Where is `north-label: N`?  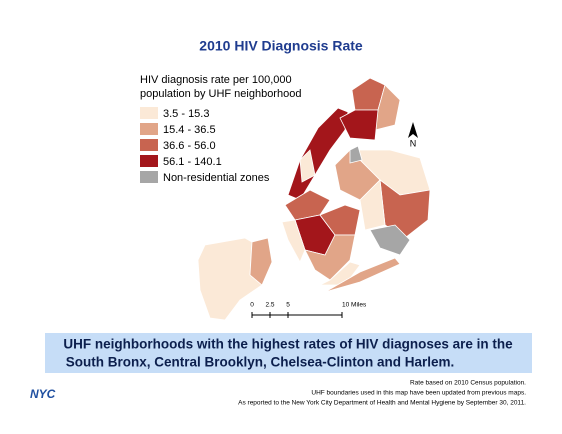
north-label: N is located at coordinates (413, 143).